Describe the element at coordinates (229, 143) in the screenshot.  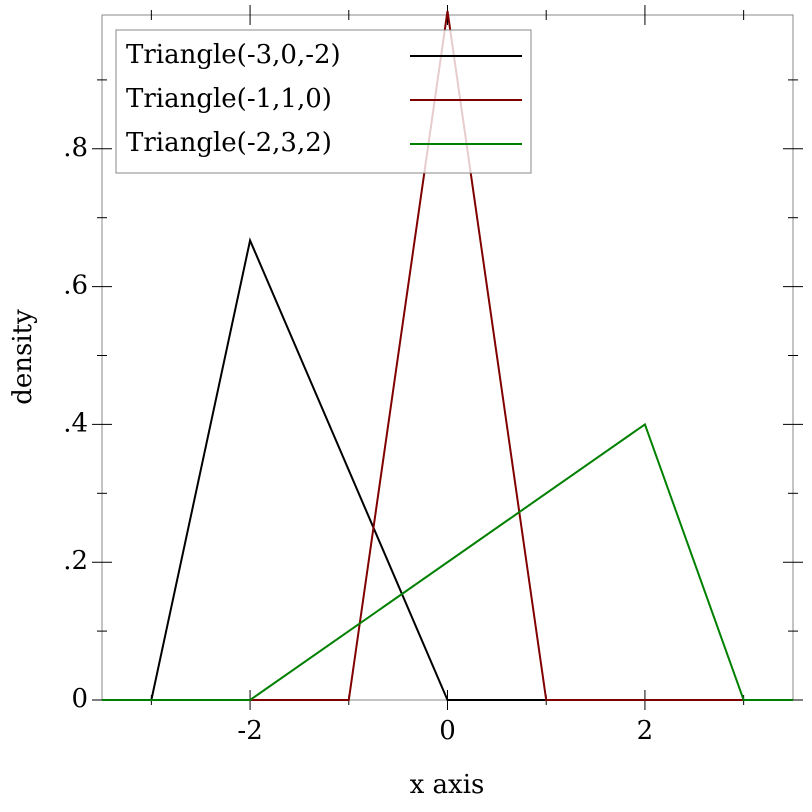
I see `legend-label: Triangle(-2,3,2)` at that location.